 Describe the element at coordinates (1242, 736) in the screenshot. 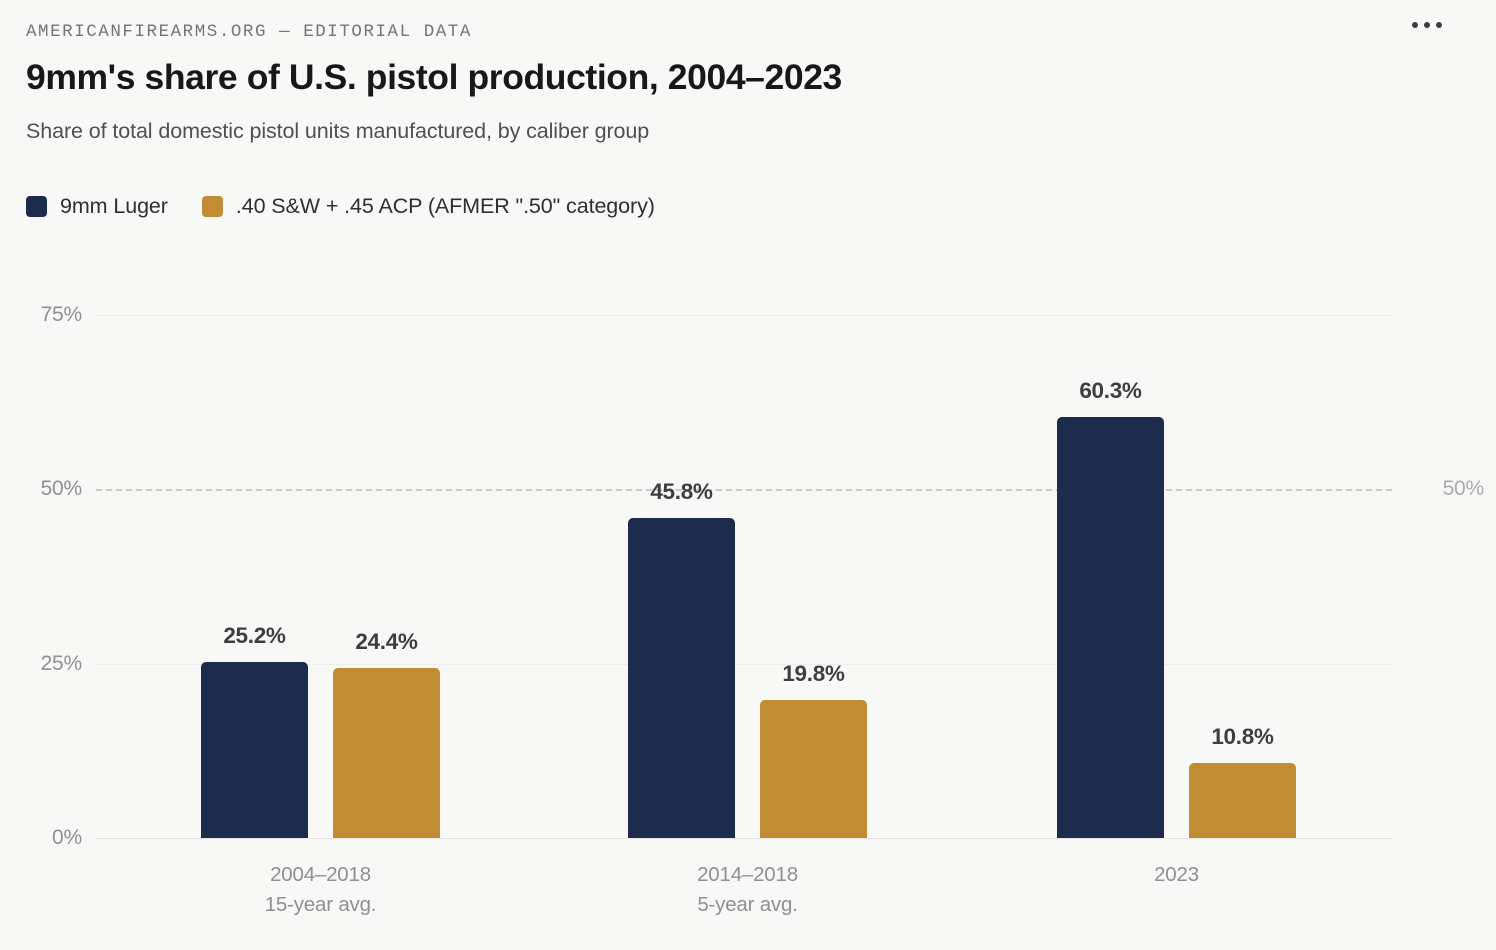

I see `bar-value-label: 10.8%` at that location.